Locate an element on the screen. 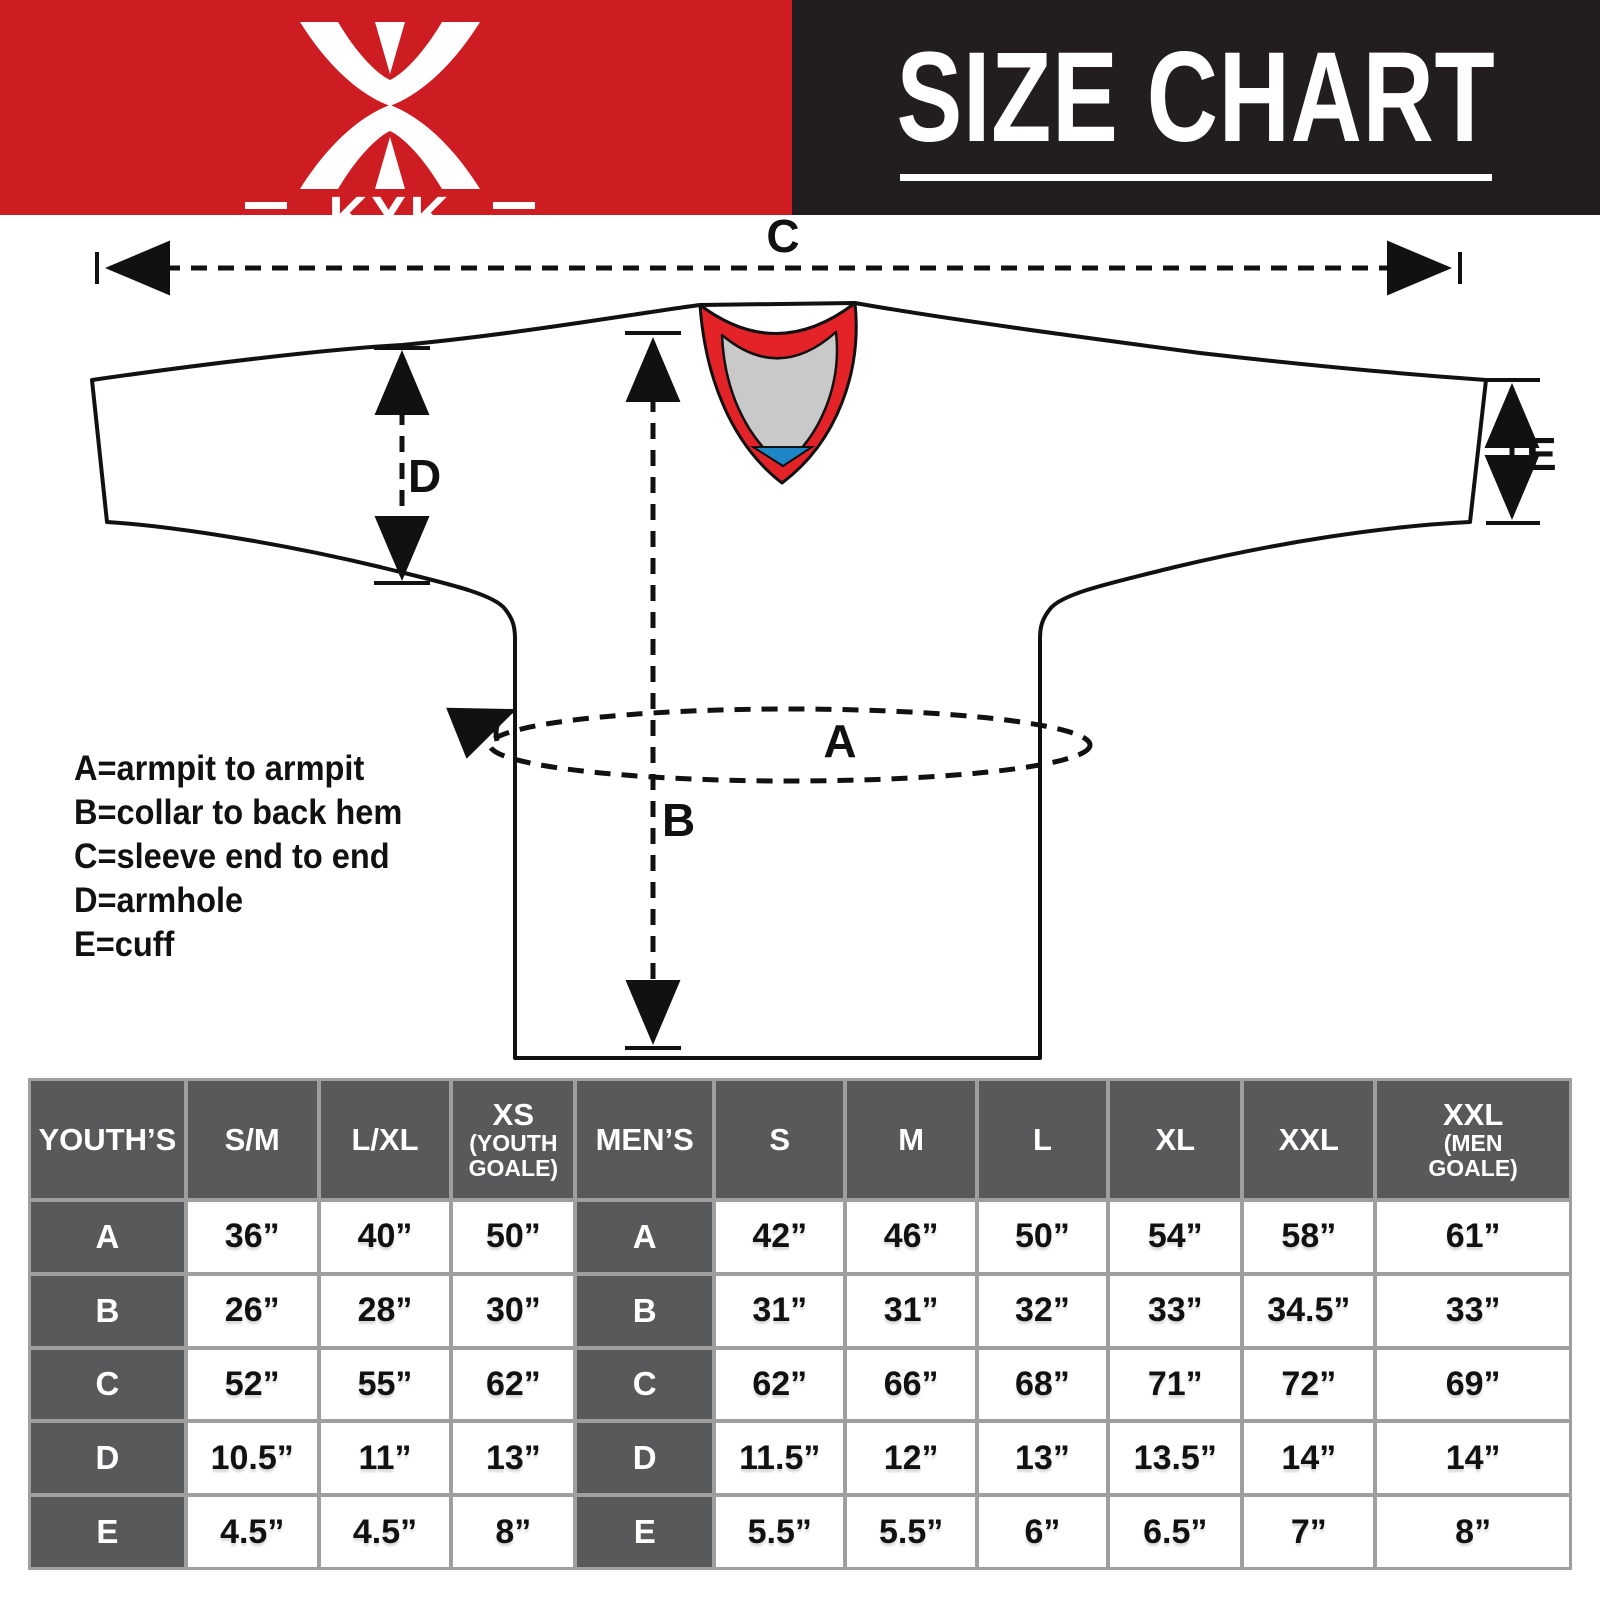  table-cell: 12” is located at coordinates (911, 1458).